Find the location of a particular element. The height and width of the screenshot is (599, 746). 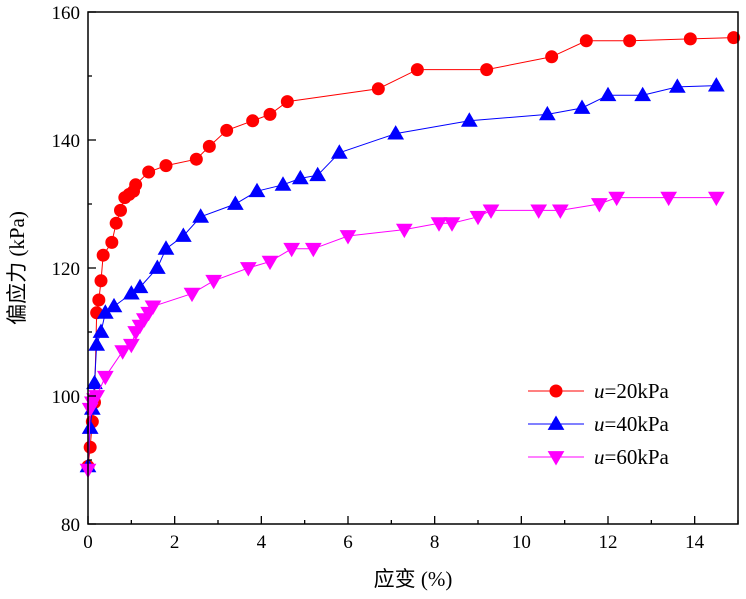

legend-entry-0: u=20kPa is located at coordinates (599, 391).